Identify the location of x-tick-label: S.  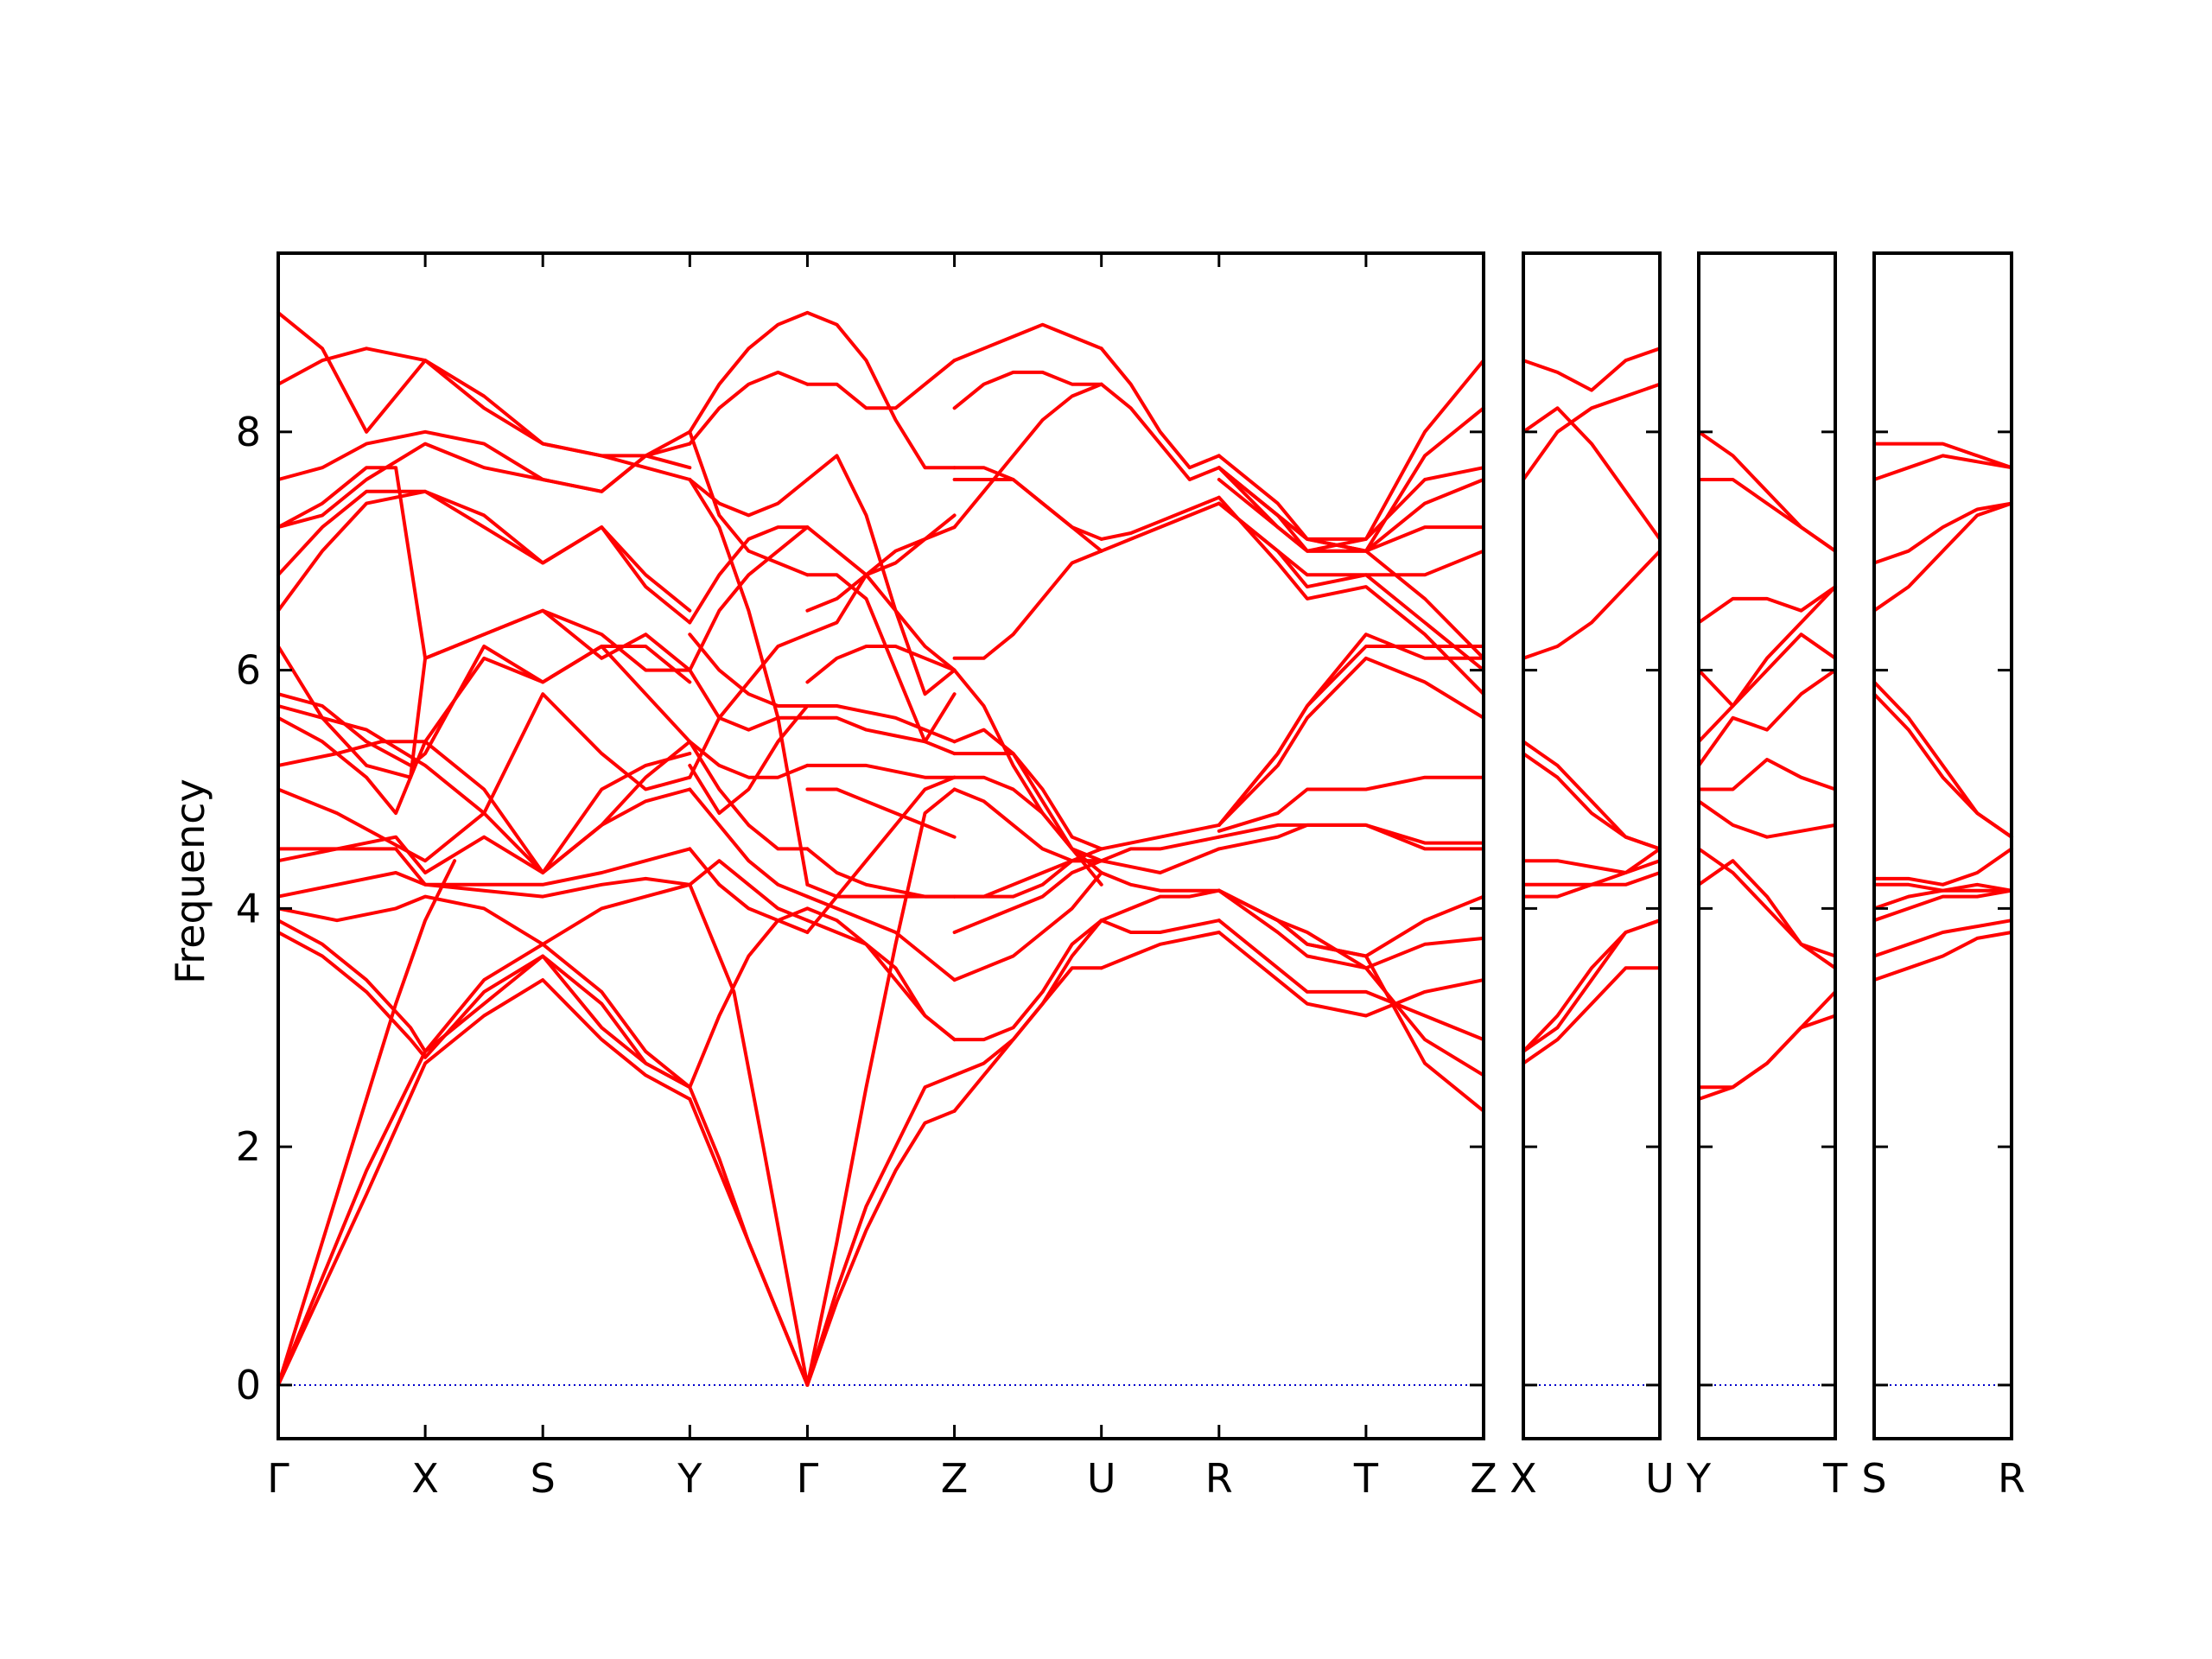
(543, 1478).